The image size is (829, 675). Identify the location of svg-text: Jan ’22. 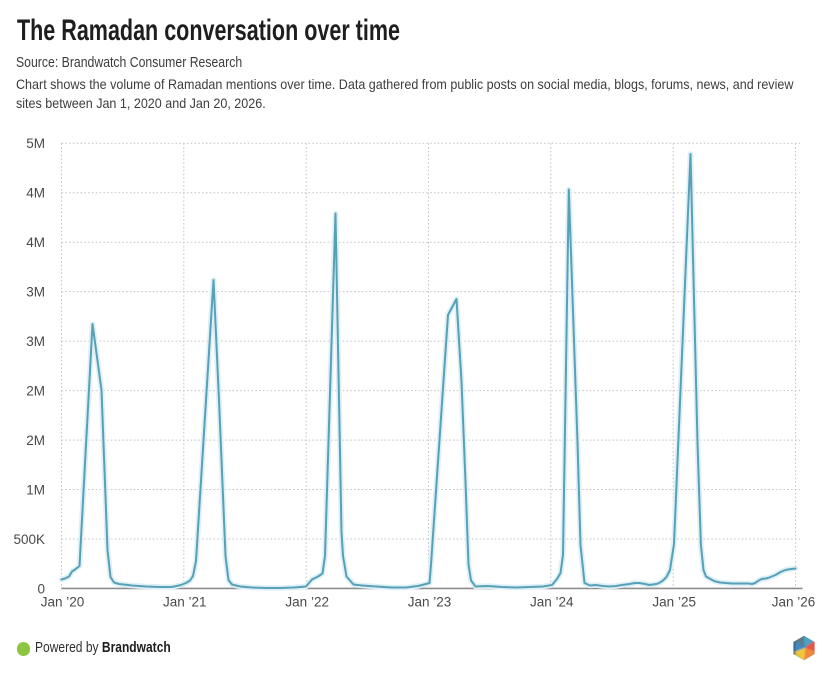
(307, 602).